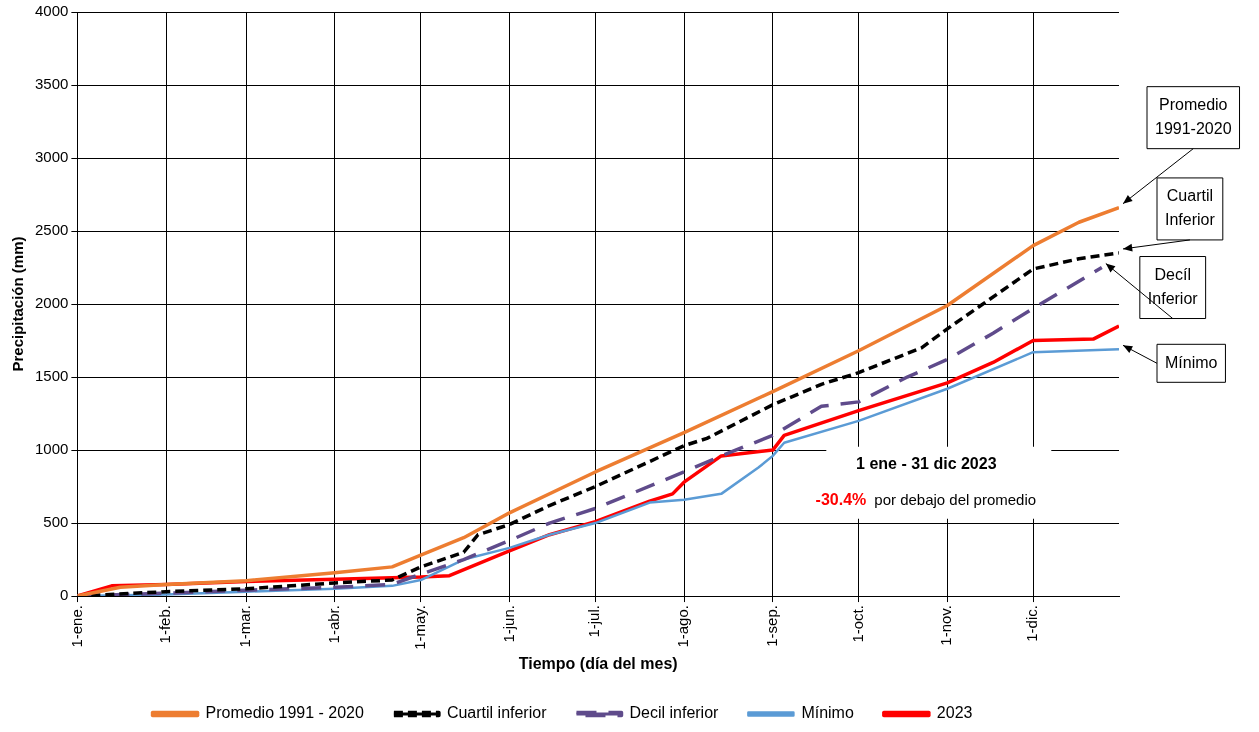 The image size is (1259, 732). What do you see at coordinates (857, 624) in the screenshot?
I see `x-tick-label: 1-oct.` at bounding box center [857, 624].